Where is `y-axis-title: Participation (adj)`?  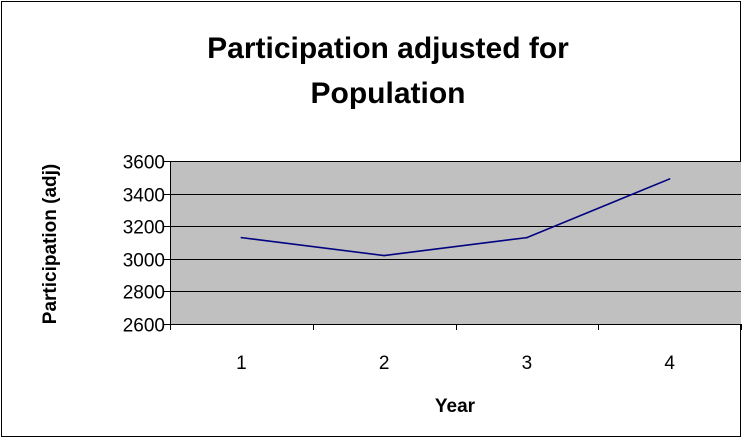
y-axis-title: Participation (adj) is located at coordinates (50, 244).